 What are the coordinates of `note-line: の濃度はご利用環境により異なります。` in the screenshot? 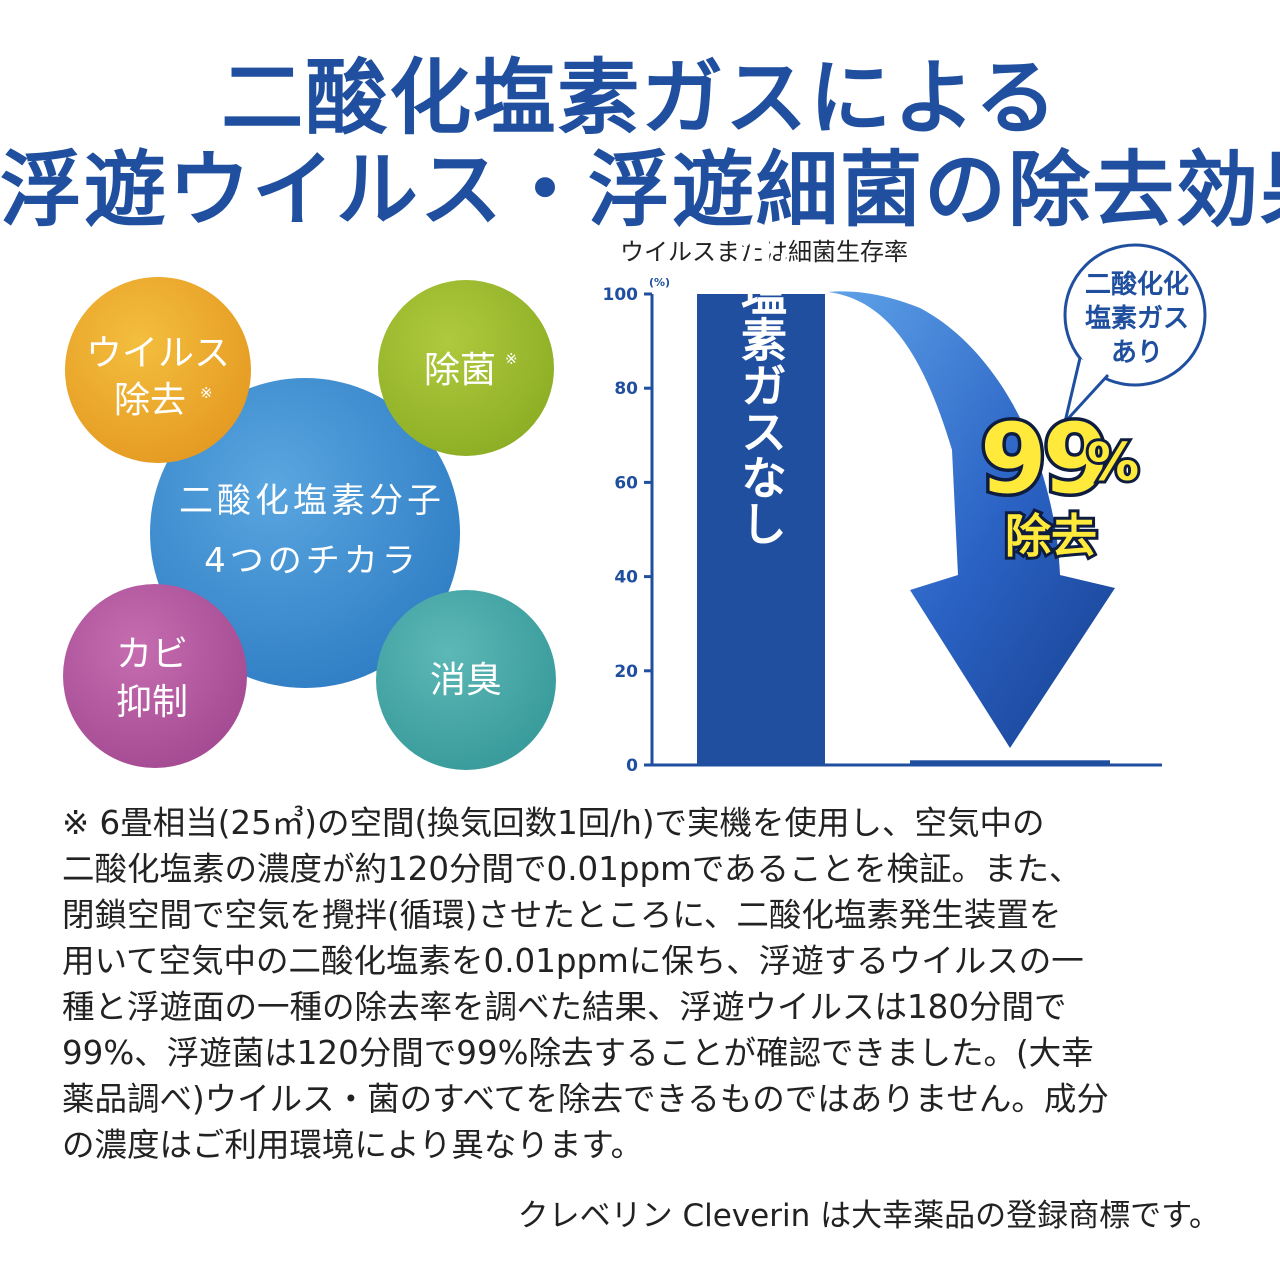 It's located at (353, 1145).